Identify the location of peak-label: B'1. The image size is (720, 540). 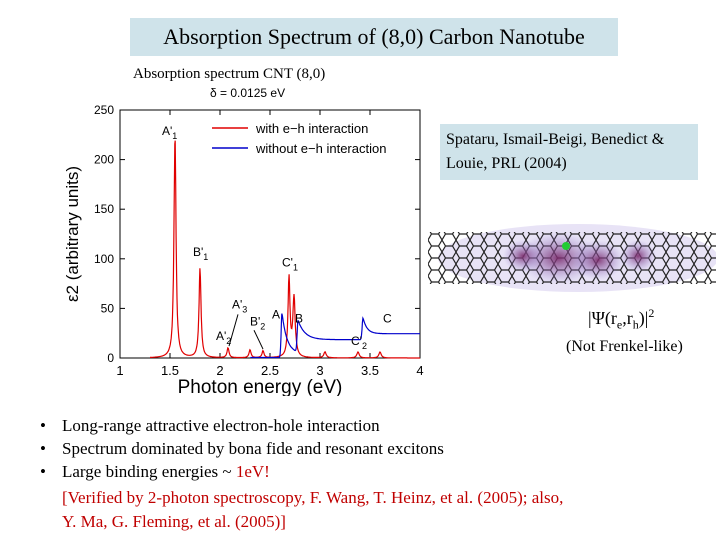
(200, 253).